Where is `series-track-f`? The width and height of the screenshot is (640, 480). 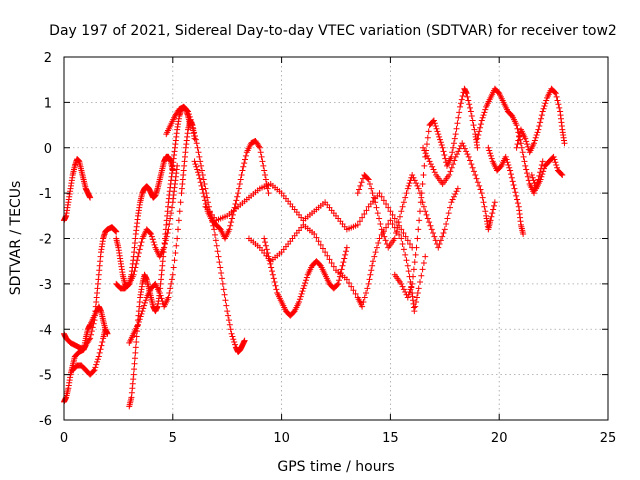
series-track-f is located at coordinates (147, 227).